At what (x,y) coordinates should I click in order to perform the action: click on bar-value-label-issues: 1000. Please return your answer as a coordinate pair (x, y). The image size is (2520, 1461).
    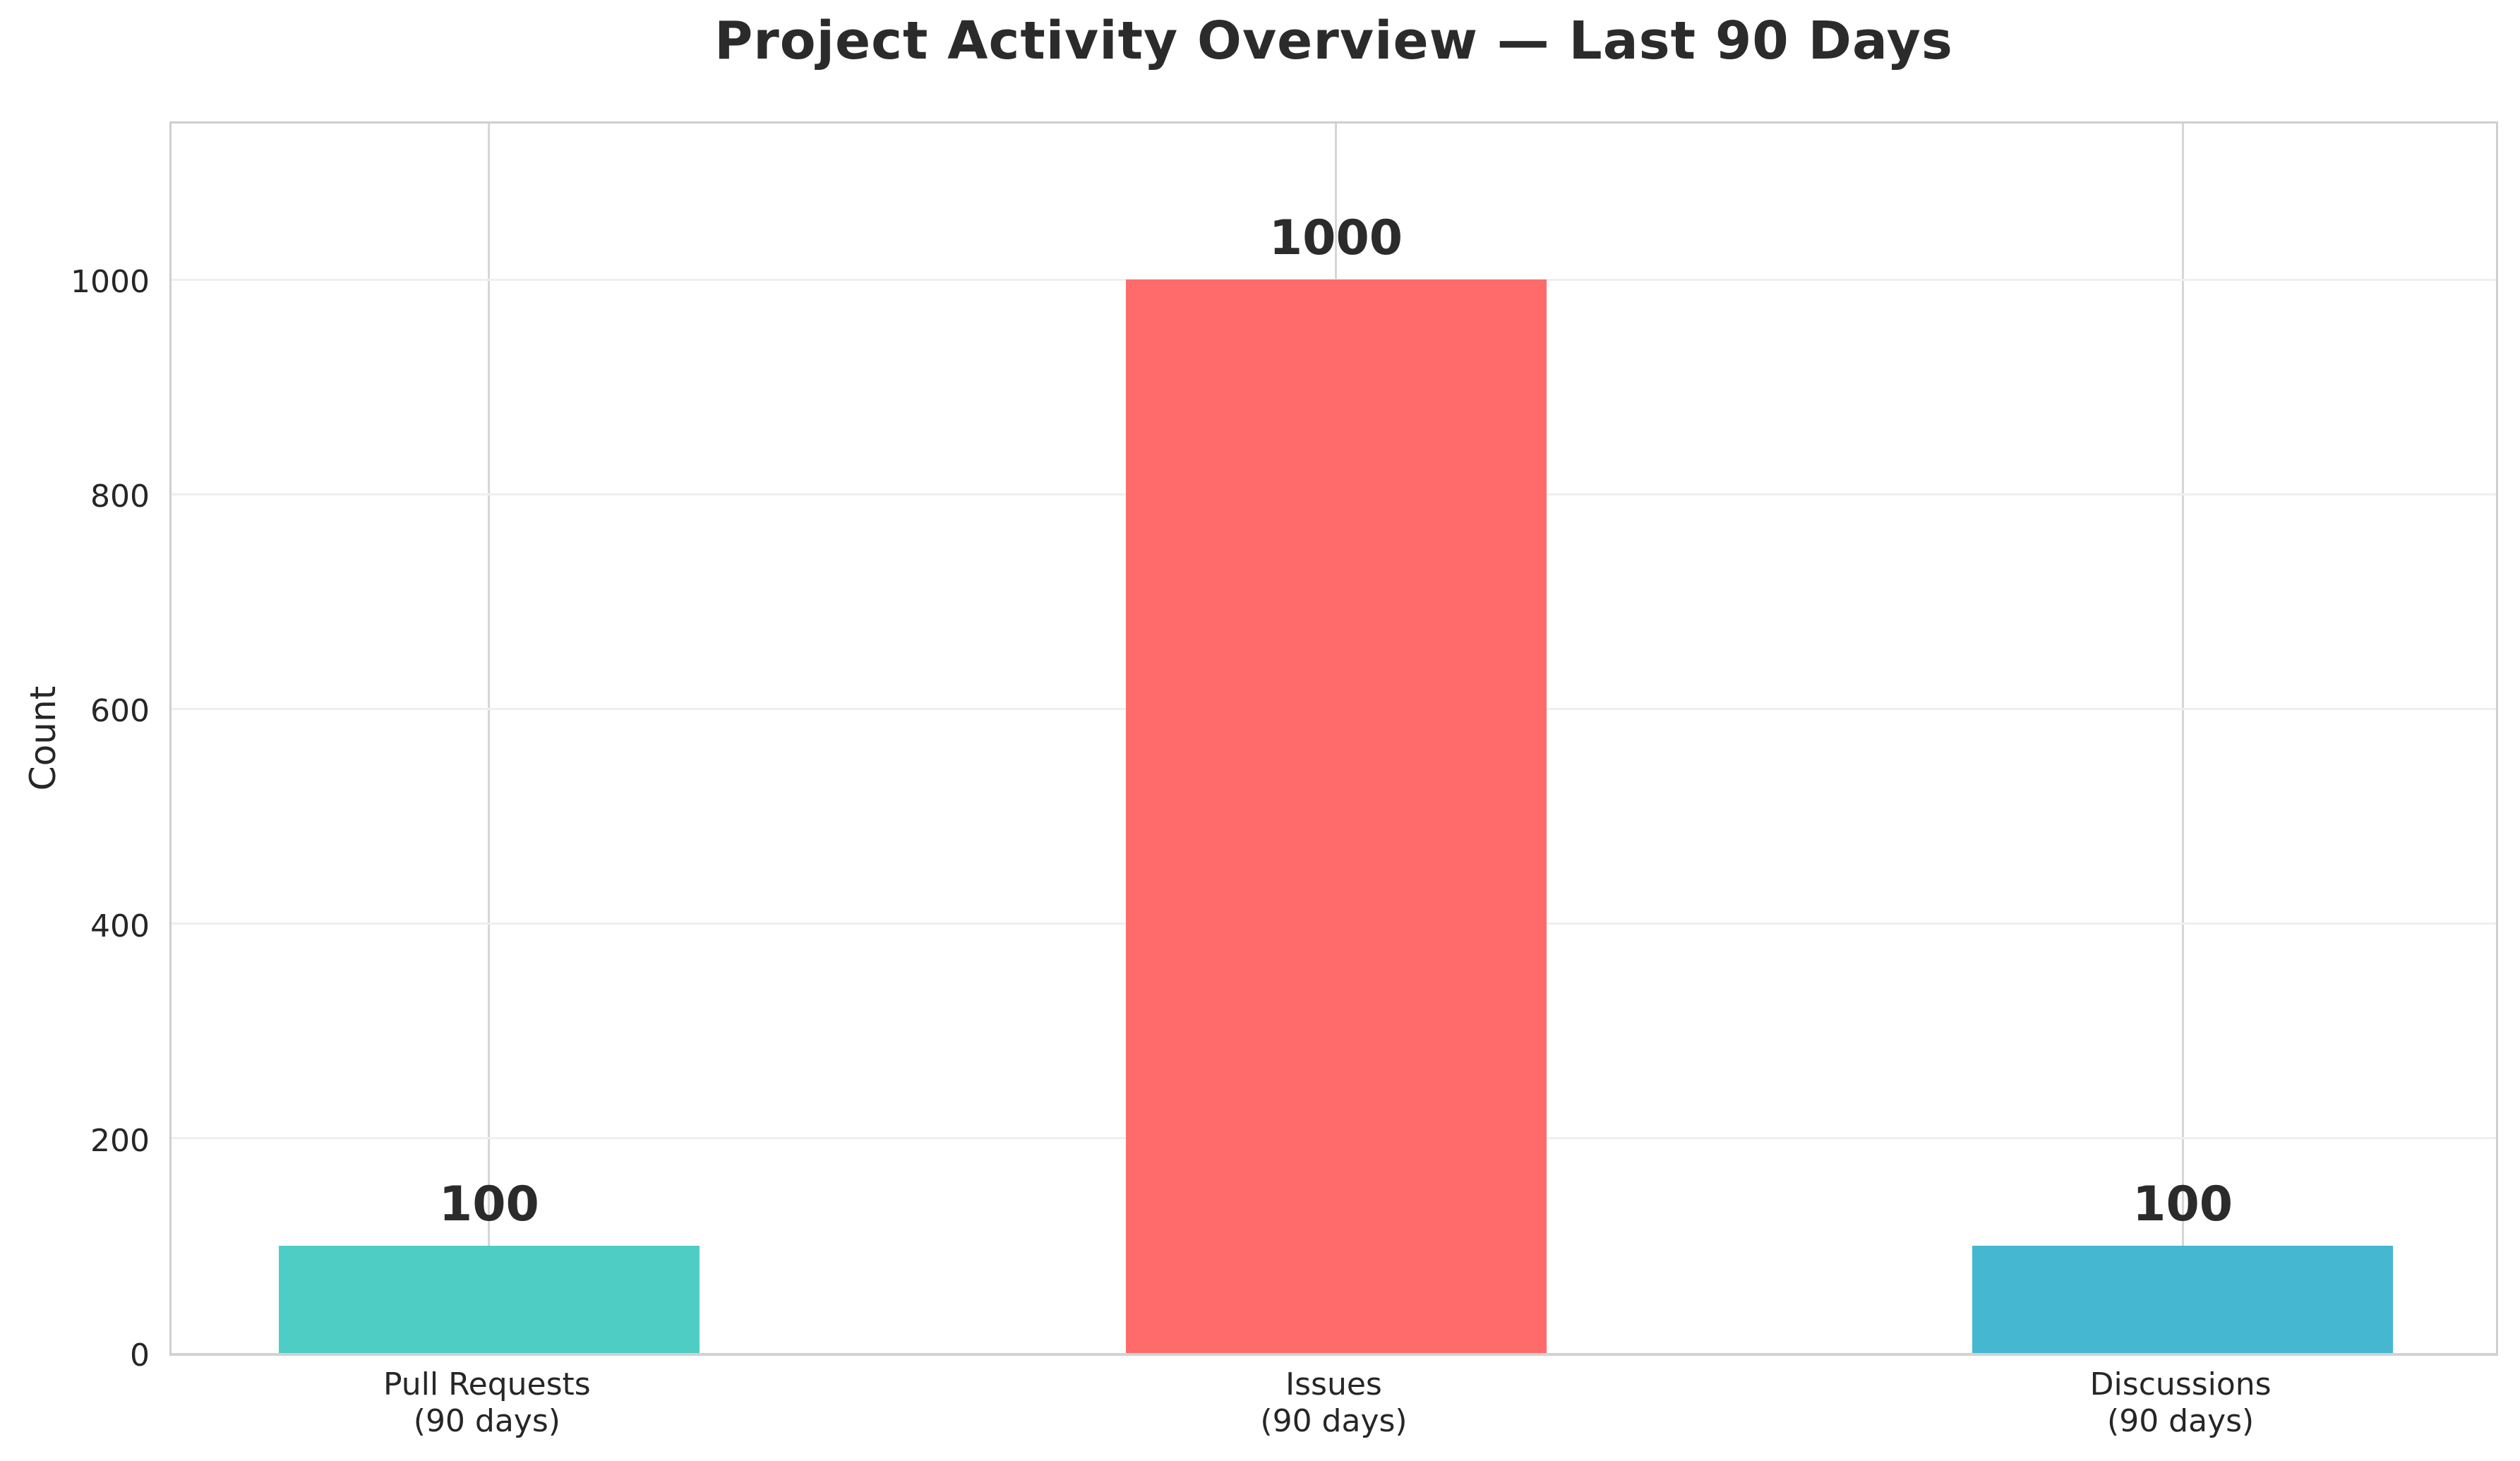
    Looking at the image, I should click on (1336, 238).